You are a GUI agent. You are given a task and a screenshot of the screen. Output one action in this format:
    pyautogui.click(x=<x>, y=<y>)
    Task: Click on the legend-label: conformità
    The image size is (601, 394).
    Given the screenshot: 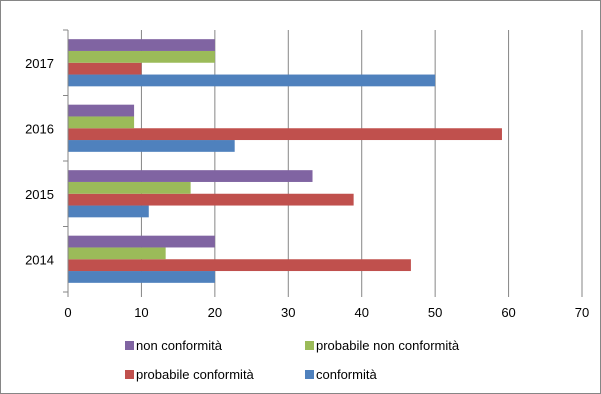 What is the action you would take?
    pyautogui.click(x=346, y=374)
    